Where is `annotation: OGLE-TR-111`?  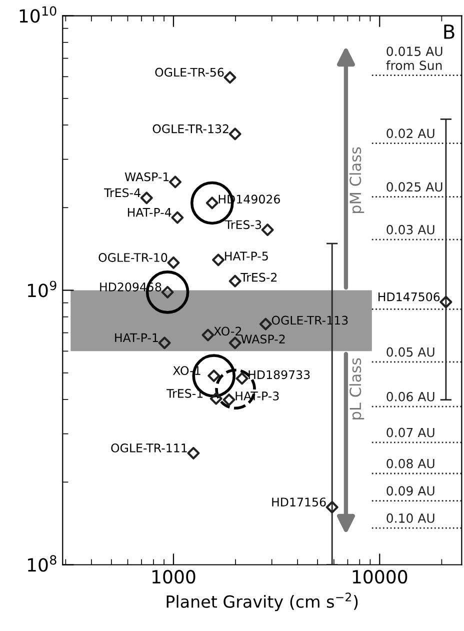 annotation: OGLE-TR-111 is located at coordinates (149, 447).